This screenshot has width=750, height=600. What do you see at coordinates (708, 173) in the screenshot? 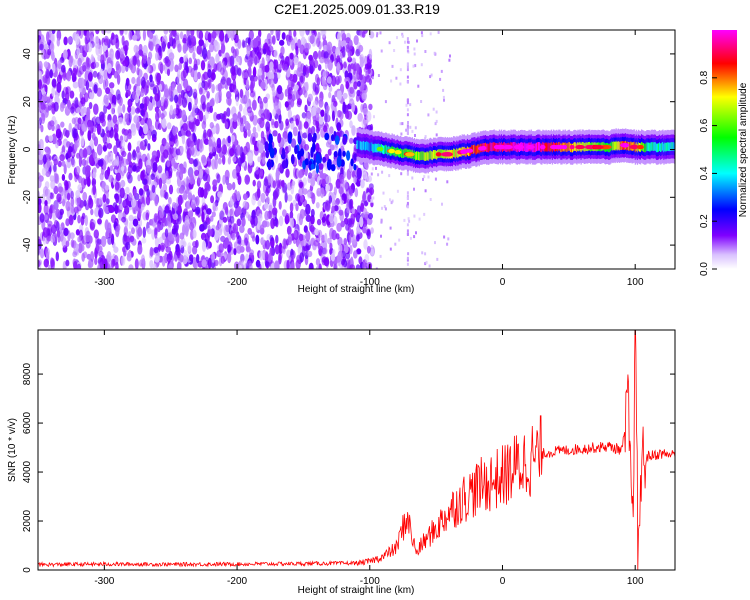
I see `colorbar-ticks: 0.00.20.40.60.8` at bounding box center [708, 173].